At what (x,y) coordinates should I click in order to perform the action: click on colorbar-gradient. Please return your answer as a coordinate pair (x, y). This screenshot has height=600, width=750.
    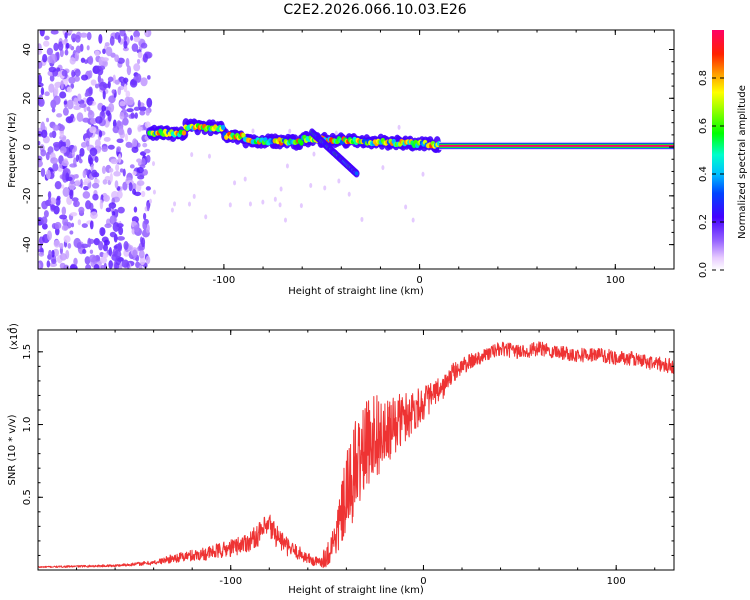
    Looking at the image, I should click on (718, 150).